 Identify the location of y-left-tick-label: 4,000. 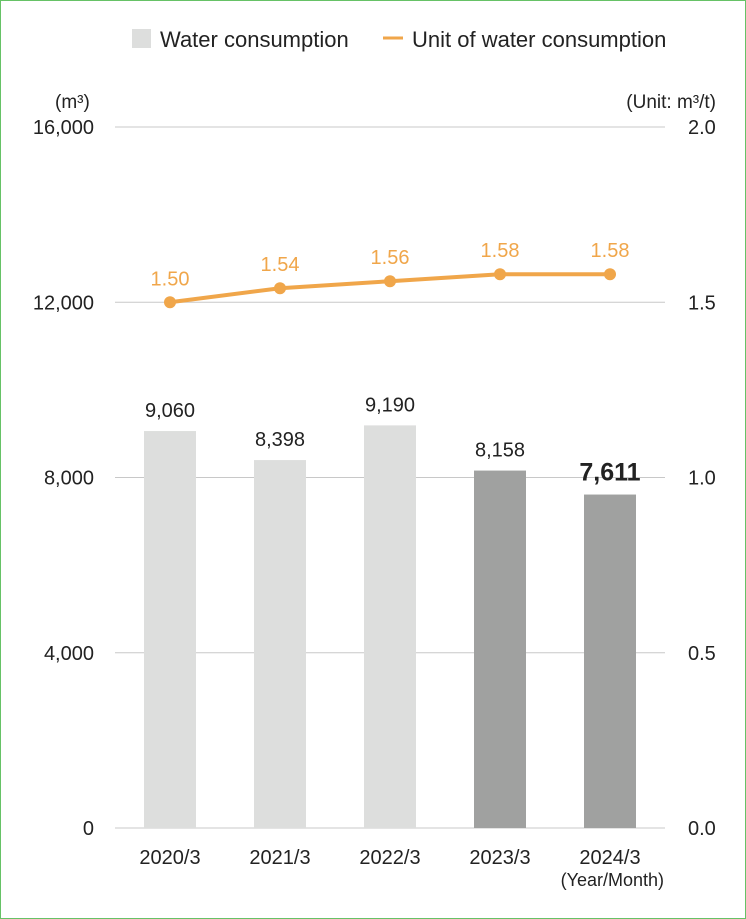
(69, 654).